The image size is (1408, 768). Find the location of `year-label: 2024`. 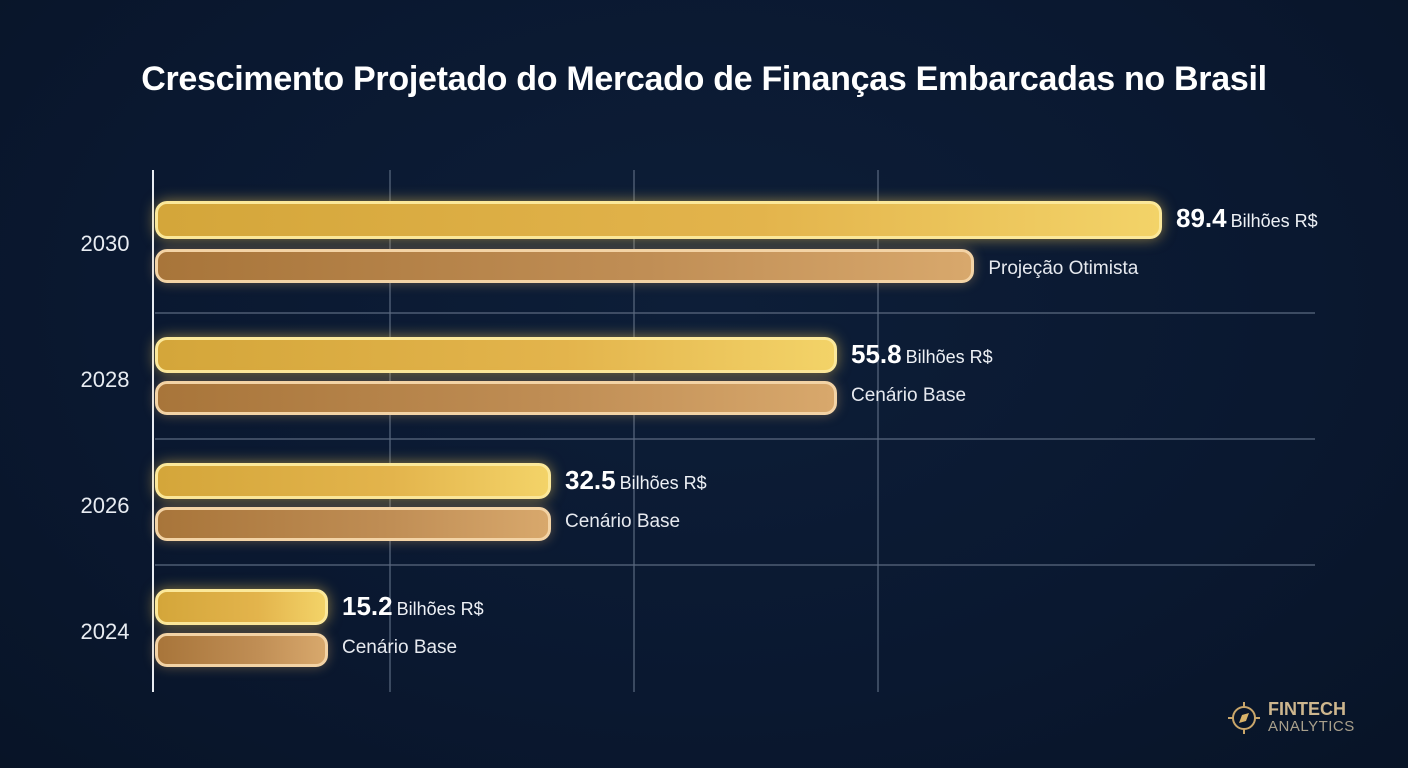

year-label: 2024 is located at coordinates (105, 631).